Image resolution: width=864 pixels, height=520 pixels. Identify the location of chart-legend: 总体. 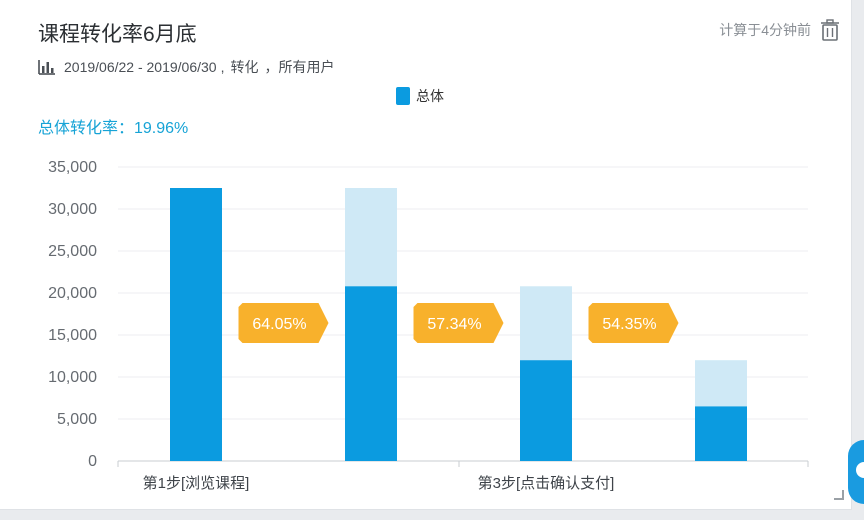
(420, 96).